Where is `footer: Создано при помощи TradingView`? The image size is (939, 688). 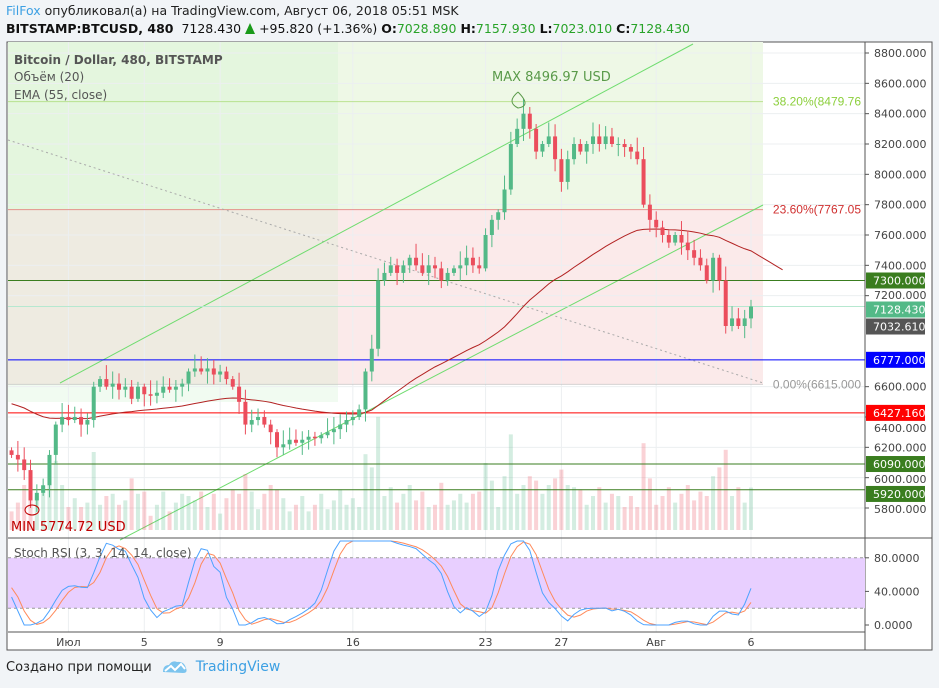 footer: Создано при помощи TradingView is located at coordinates (143, 667).